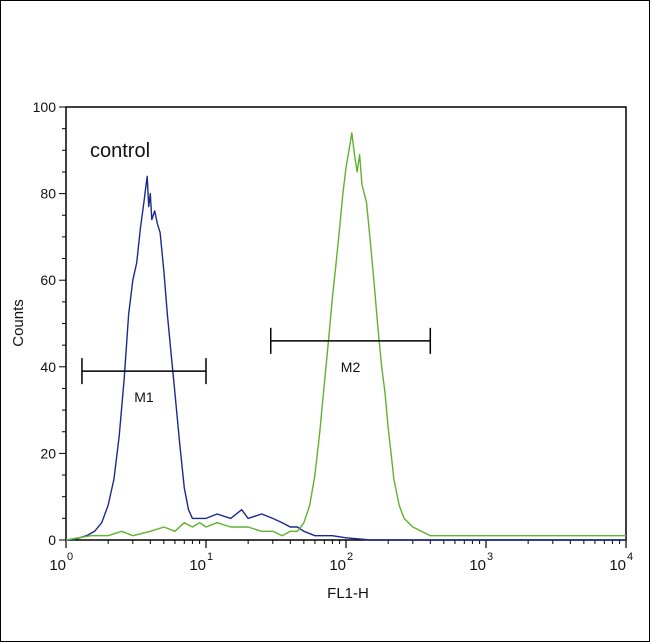 The height and width of the screenshot is (642, 650). Describe the element at coordinates (120, 151) in the screenshot. I see `control-annotation: control` at that location.